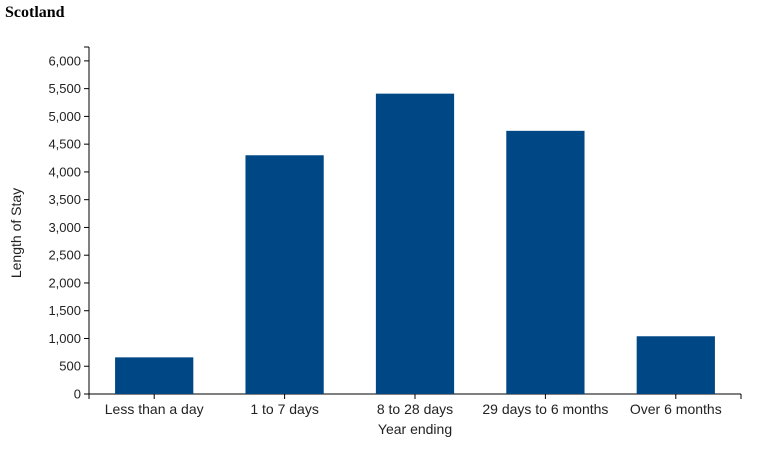 The image size is (760, 450). I want to click on x-tick-label: Less than a day, so click(154, 409).